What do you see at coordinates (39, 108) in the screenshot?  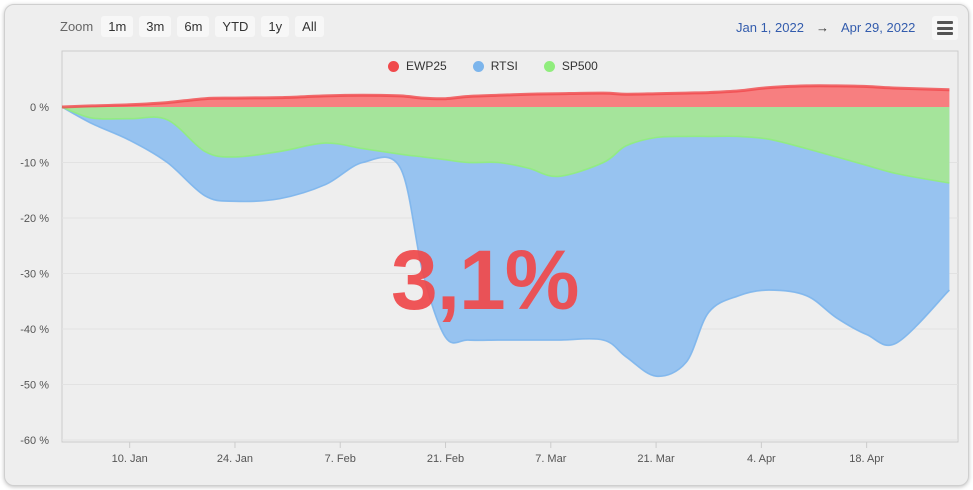 I see `y-tick-label: 0 %` at bounding box center [39, 108].